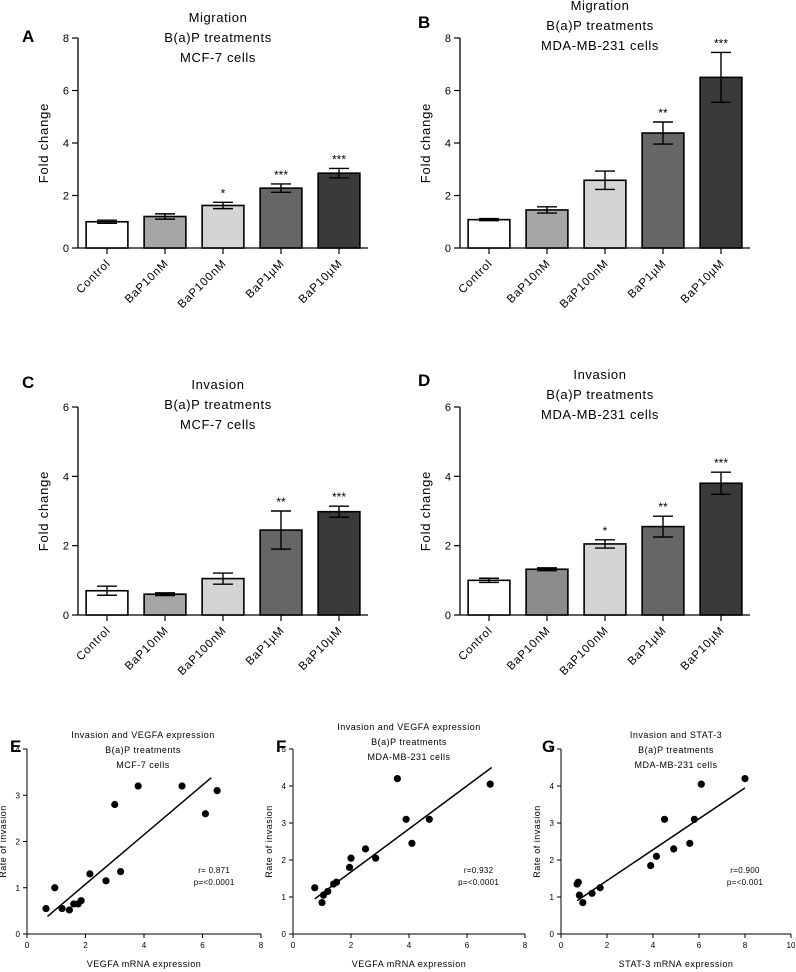 The image size is (796, 972). I want to click on chart-title-line: MCF-7 cells, so click(218, 57).